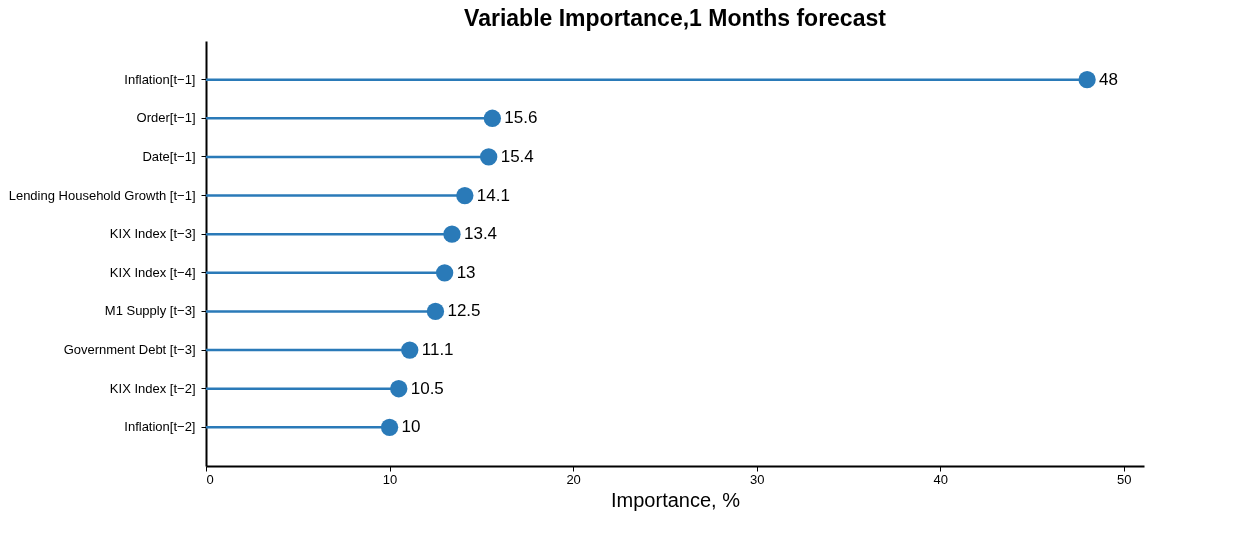 Image resolution: width=1242 pixels, height=546 pixels. Describe the element at coordinates (521, 118) in the screenshot. I see `data-label: 15.6` at that location.